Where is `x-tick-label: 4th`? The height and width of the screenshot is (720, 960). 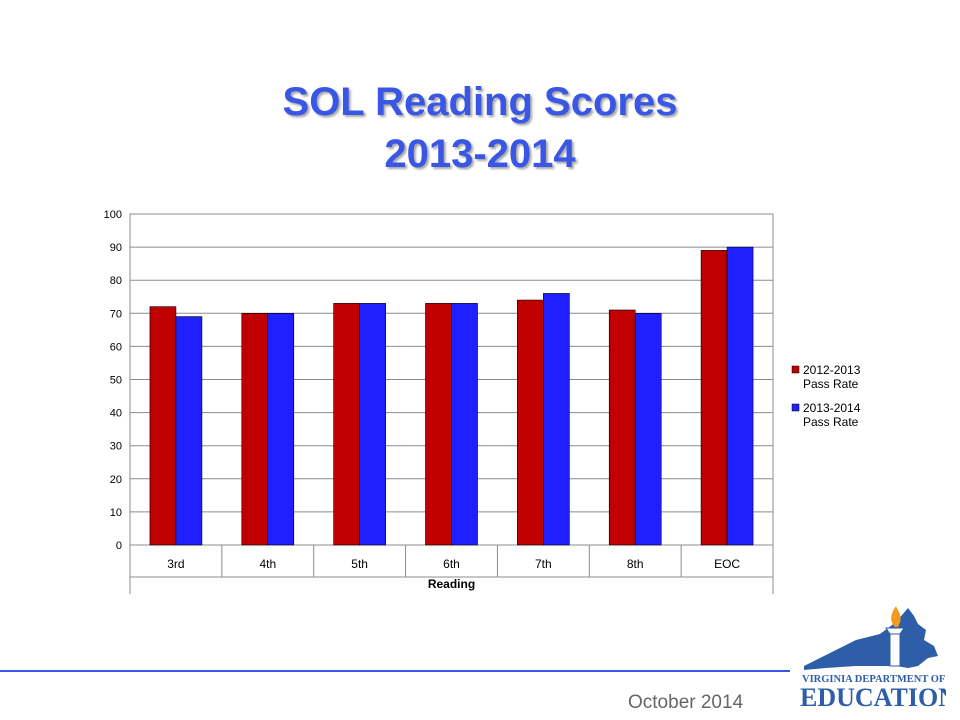
x-tick-label: 4th is located at coordinates (267, 564).